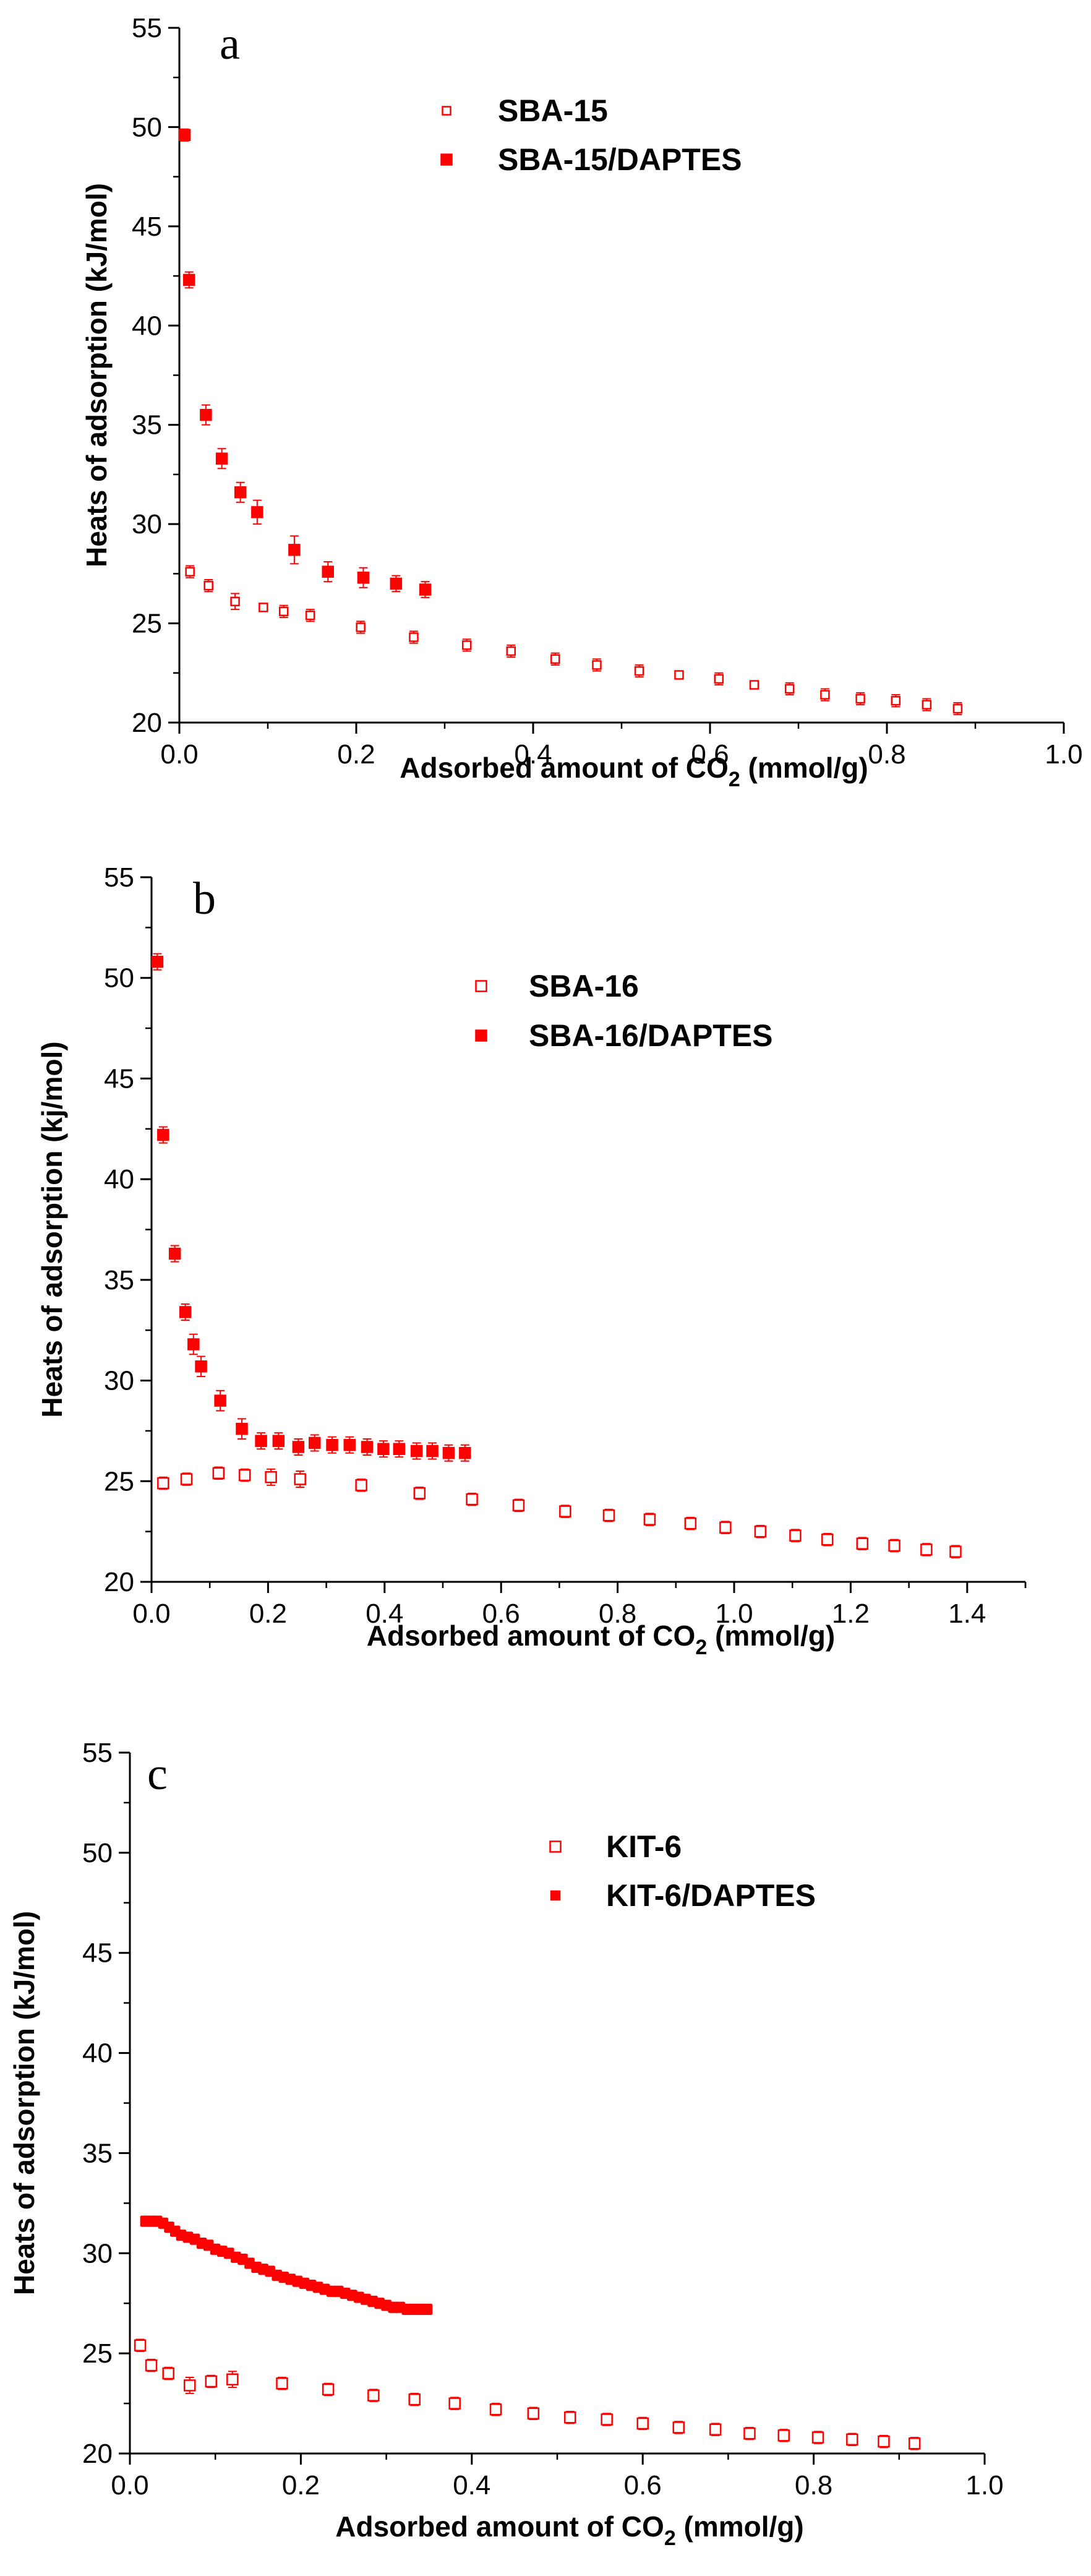 The height and width of the screenshot is (2576, 1091). What do you see at coordinates (205, 899) in the screenshot?
I see `panel-label: b` at bounding box center [205, 899].